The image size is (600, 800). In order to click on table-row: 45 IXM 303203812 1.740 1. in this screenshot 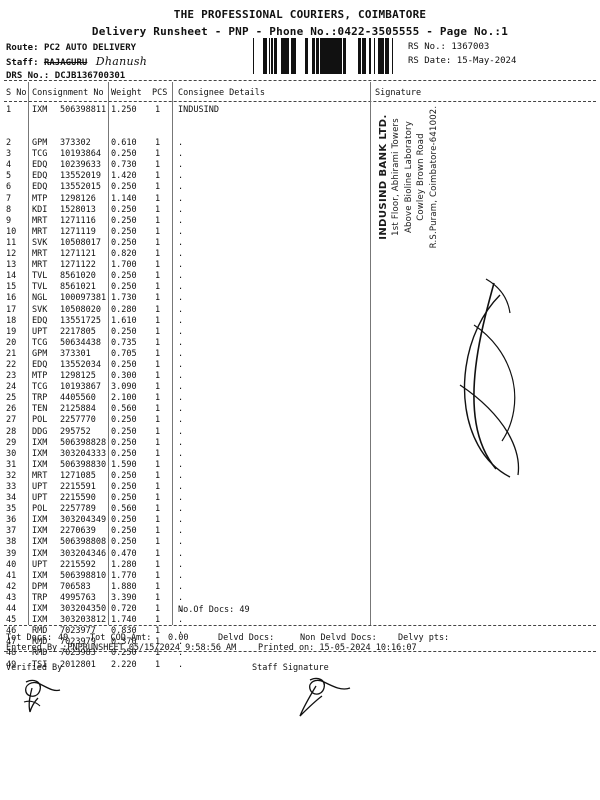, I will do `click(300, 620)`.